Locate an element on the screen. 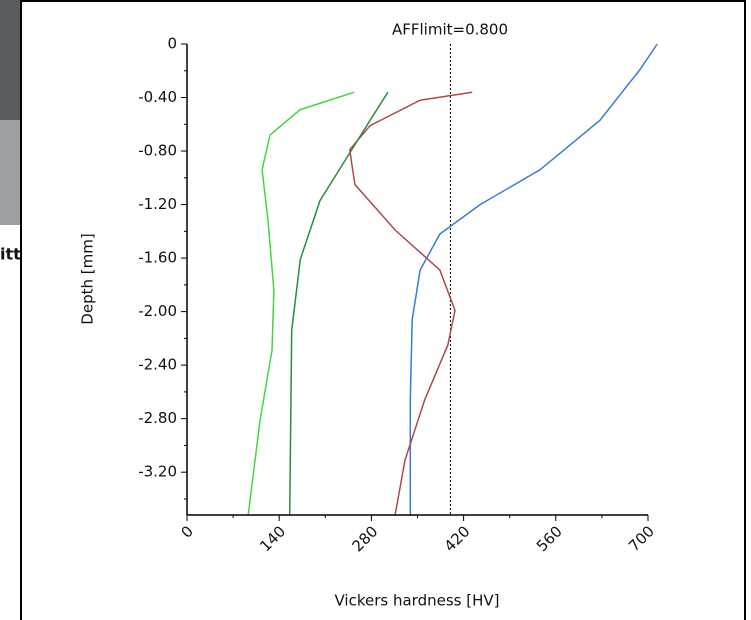 The image size is (751, 620). y-tick-label: 0 is located at coordinates (172, 44).